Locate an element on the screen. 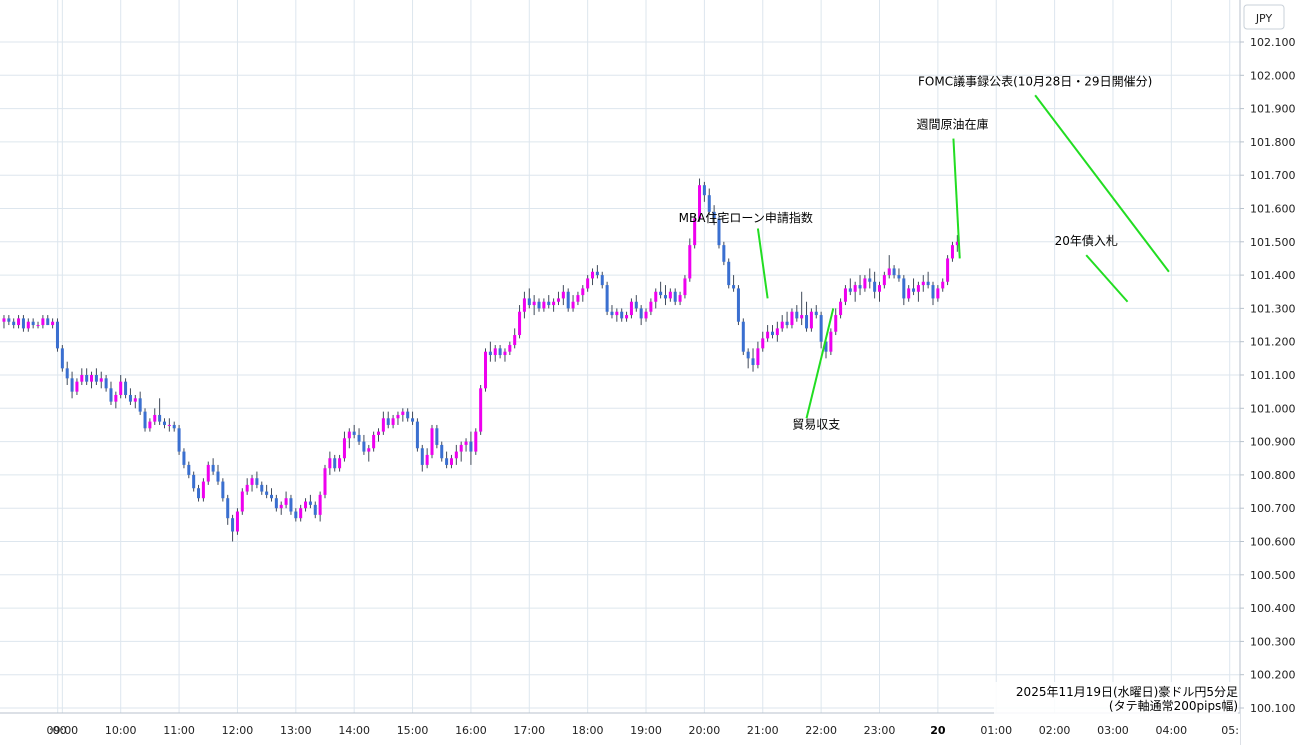  time-tick-label: 01:00 is located at coordinates (996, 730).